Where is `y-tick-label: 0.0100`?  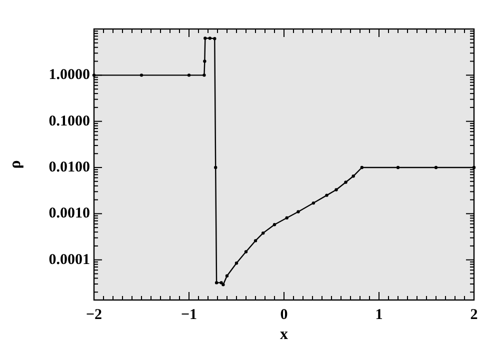 y-tick-label: 0.0100 is located at coordinates (69, 168).